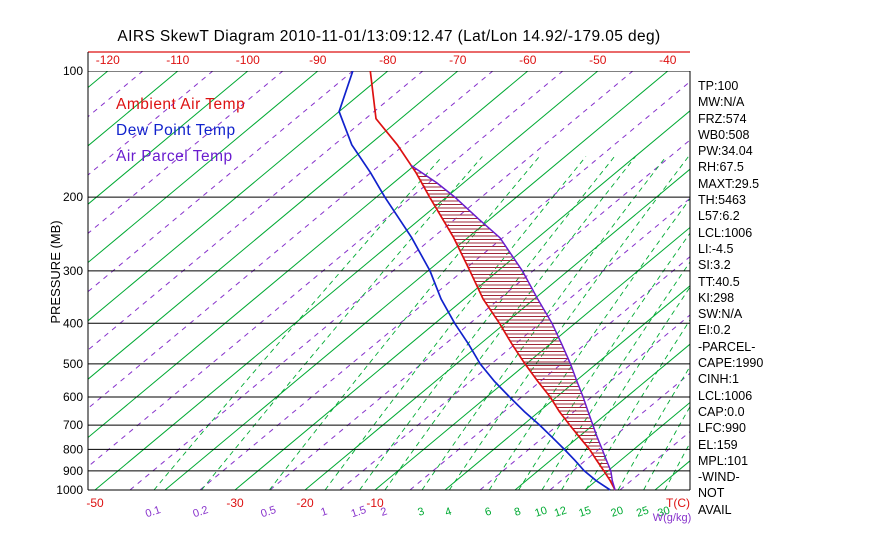  I want to click on stats-line: PW:34.04, so click(725, 151).